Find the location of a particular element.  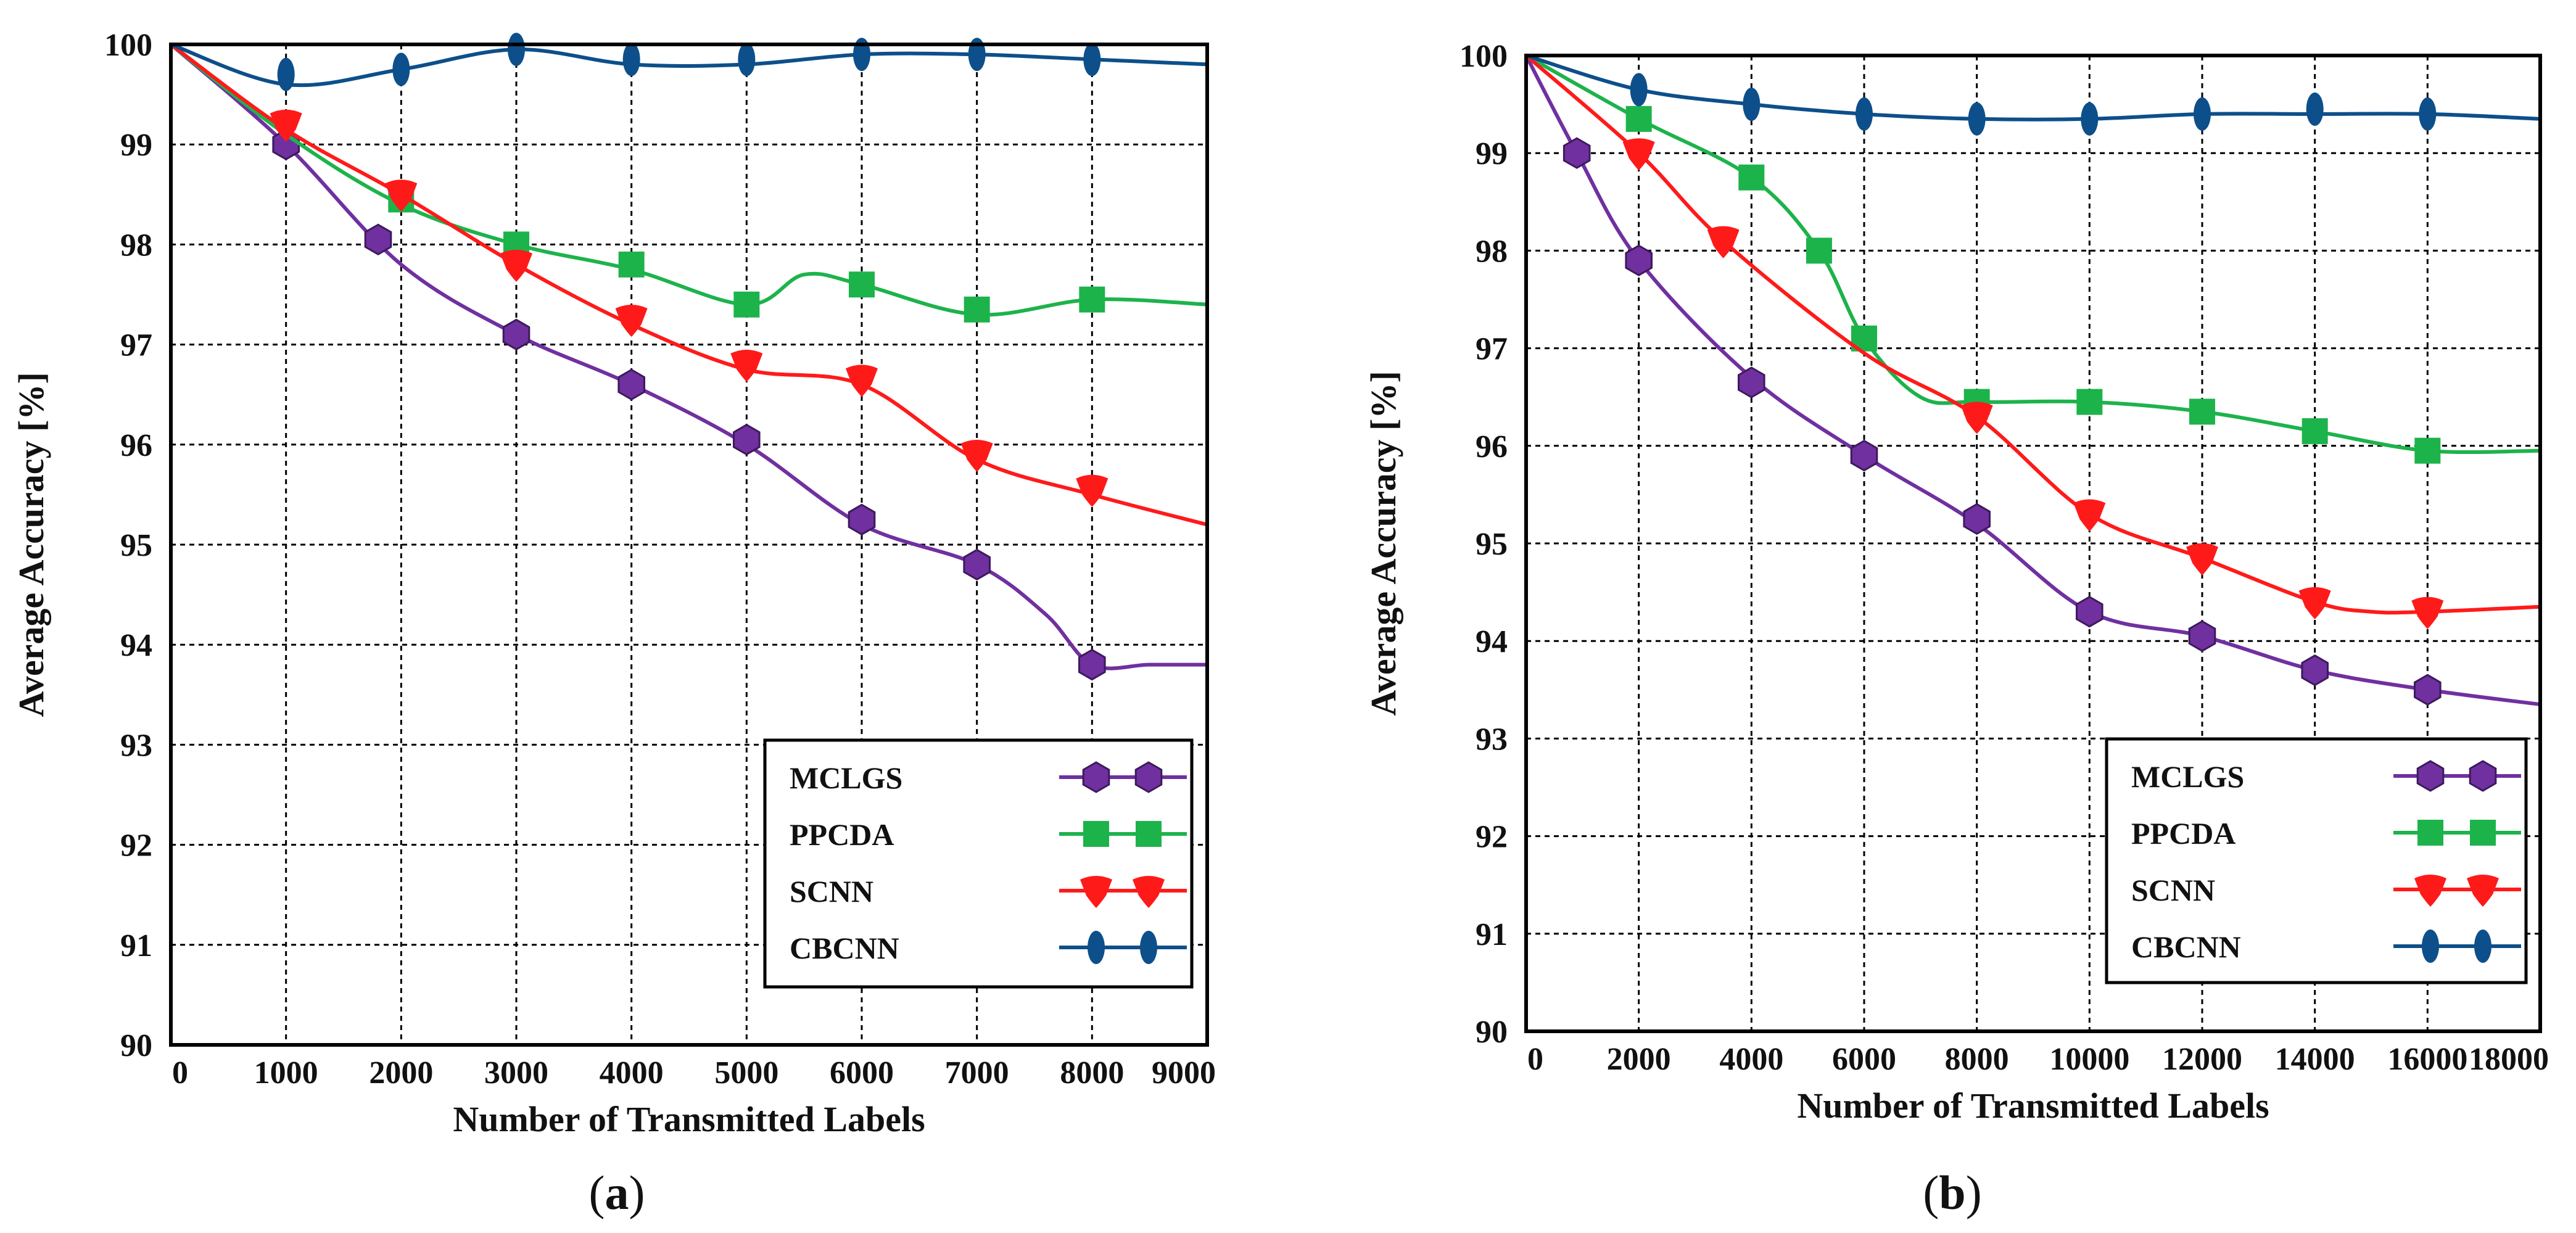

panel-letter: b is located at coordinates (1952, 1192).